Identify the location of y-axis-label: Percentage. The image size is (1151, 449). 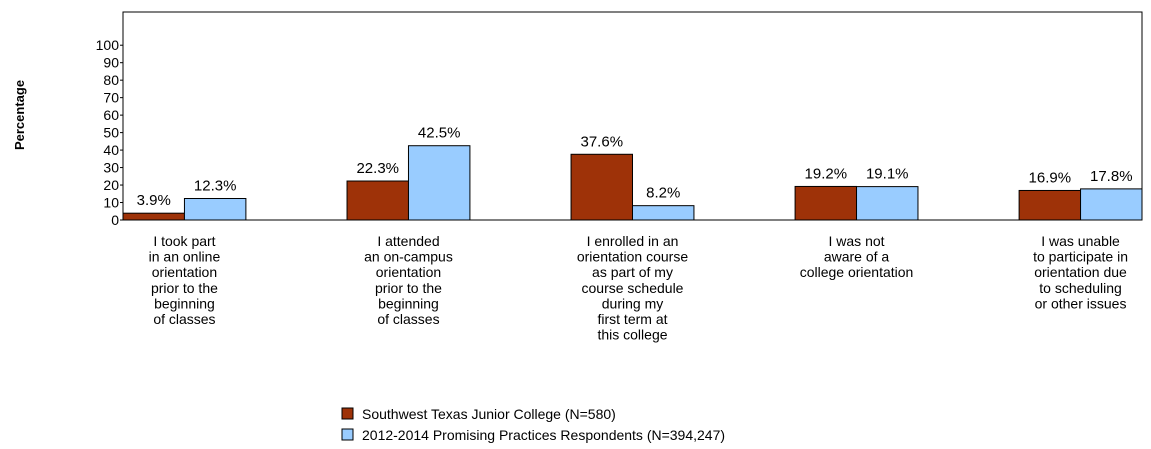
(19, 115).